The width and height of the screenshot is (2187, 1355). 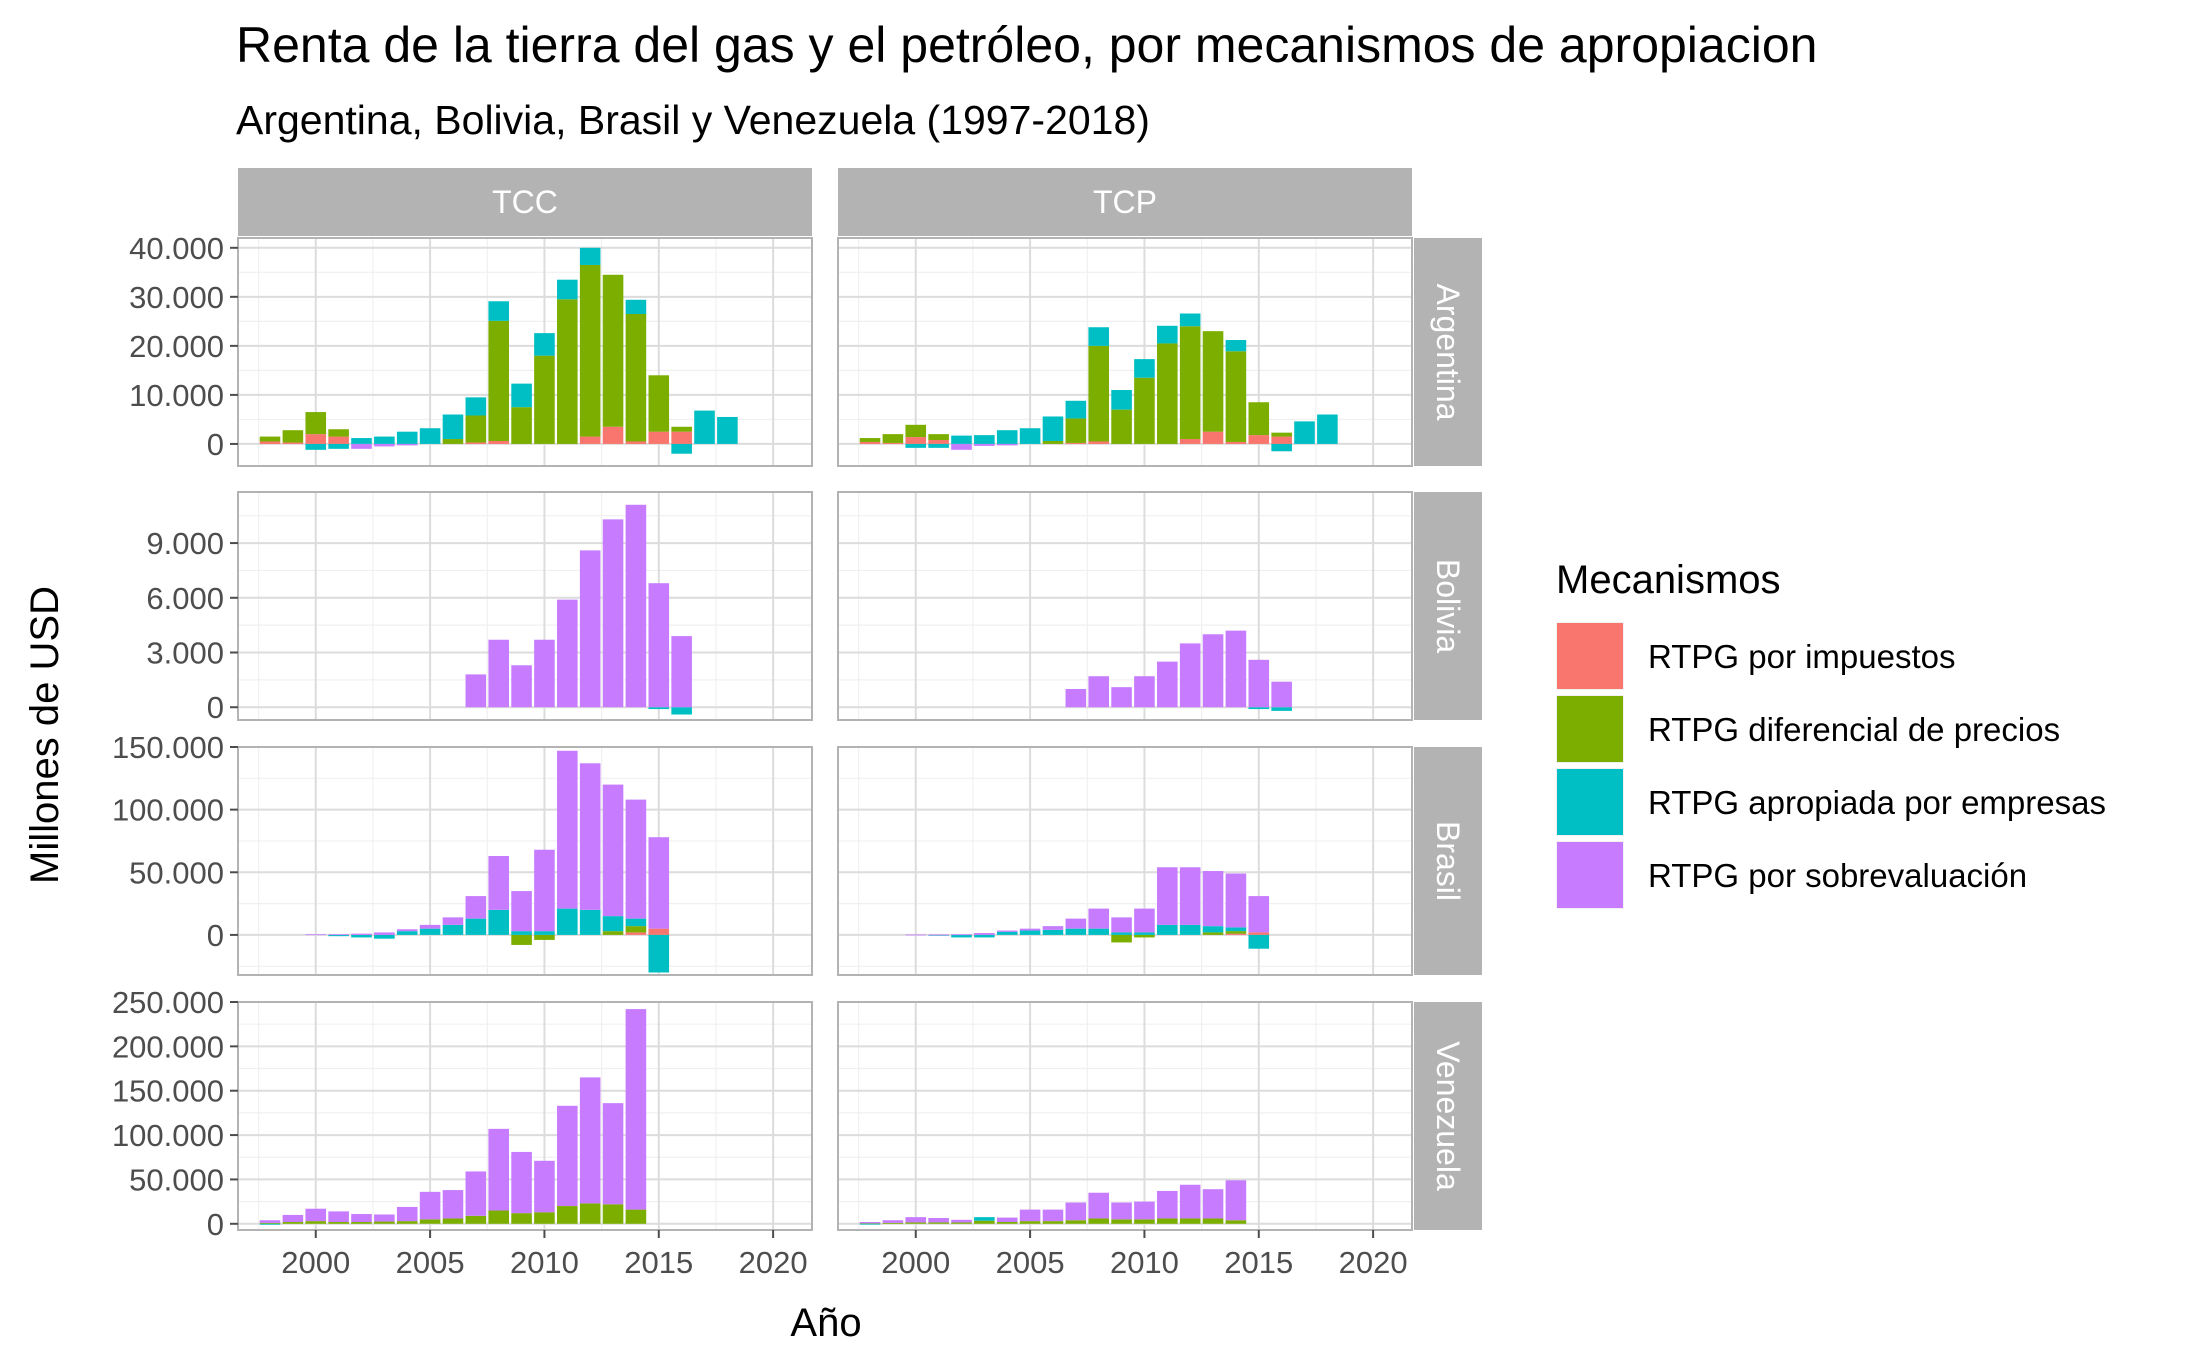 What do you see at coordinates (176, 297) in the screenshot?
I see `y-tick-label: 30.000` at bounding box center [176, 297].